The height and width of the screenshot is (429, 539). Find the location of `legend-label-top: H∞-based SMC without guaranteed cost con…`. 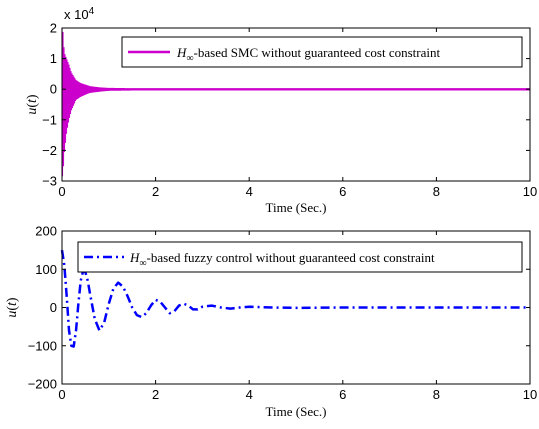

legend-label-top: H∞-based SMC without guaranteed cost con… is located at coordinates (308, 54).